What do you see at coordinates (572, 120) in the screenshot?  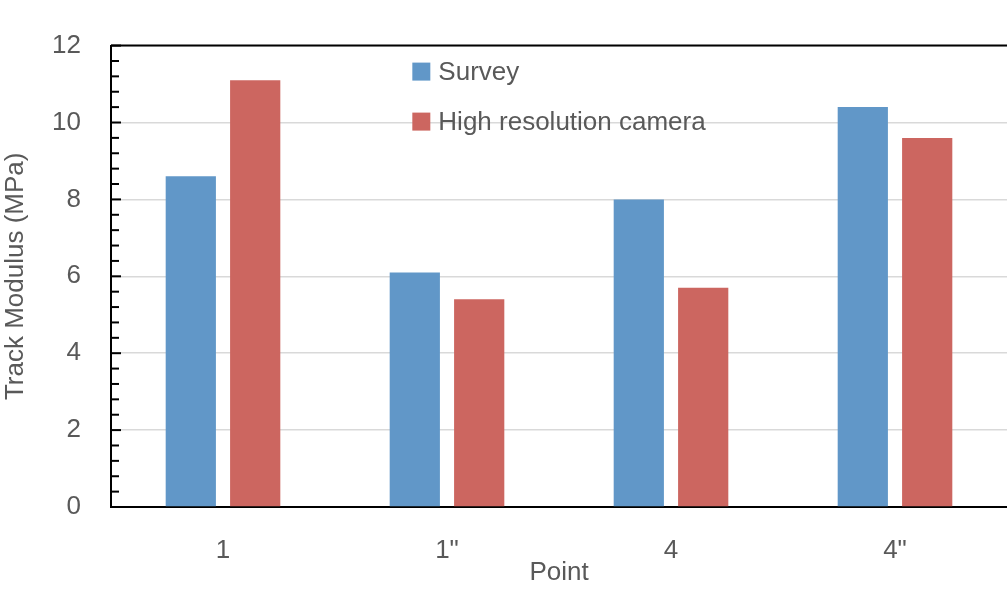 I see `legend-label: High resolution camera` at bounding box center [572, 120].